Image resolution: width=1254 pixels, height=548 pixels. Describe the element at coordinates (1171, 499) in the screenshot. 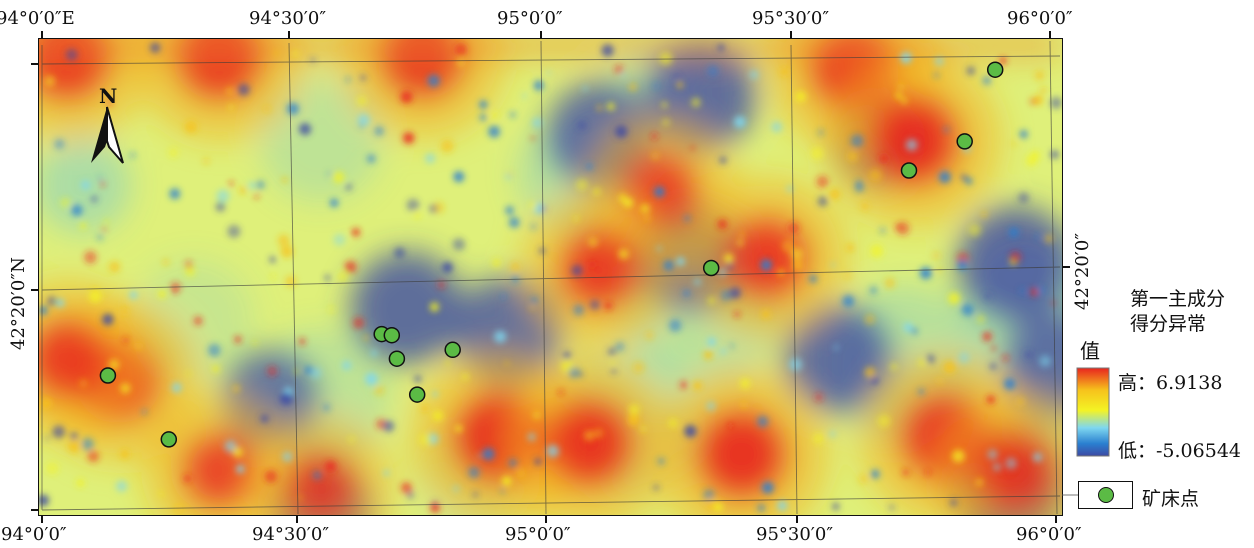

I see `legend-deposit-label: 矿床点` at that location.